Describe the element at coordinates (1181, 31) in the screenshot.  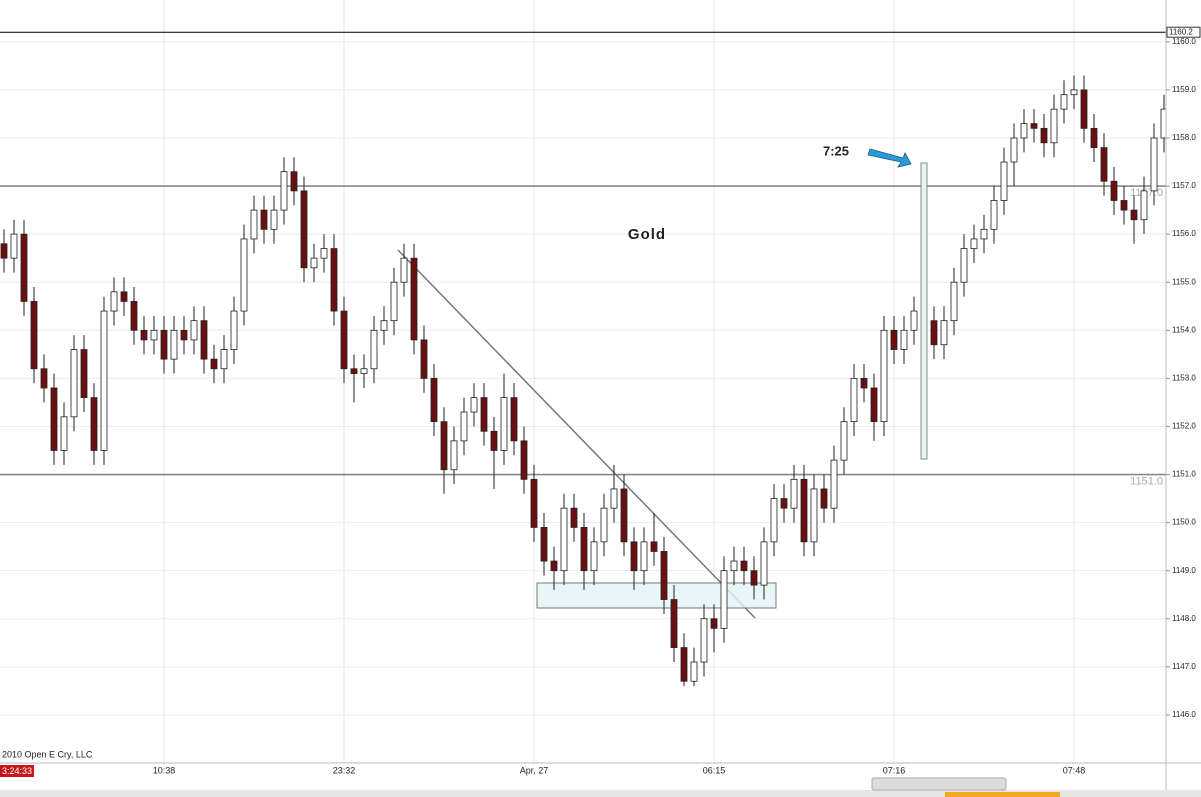
I see `level-label: 1160.2` at that location.